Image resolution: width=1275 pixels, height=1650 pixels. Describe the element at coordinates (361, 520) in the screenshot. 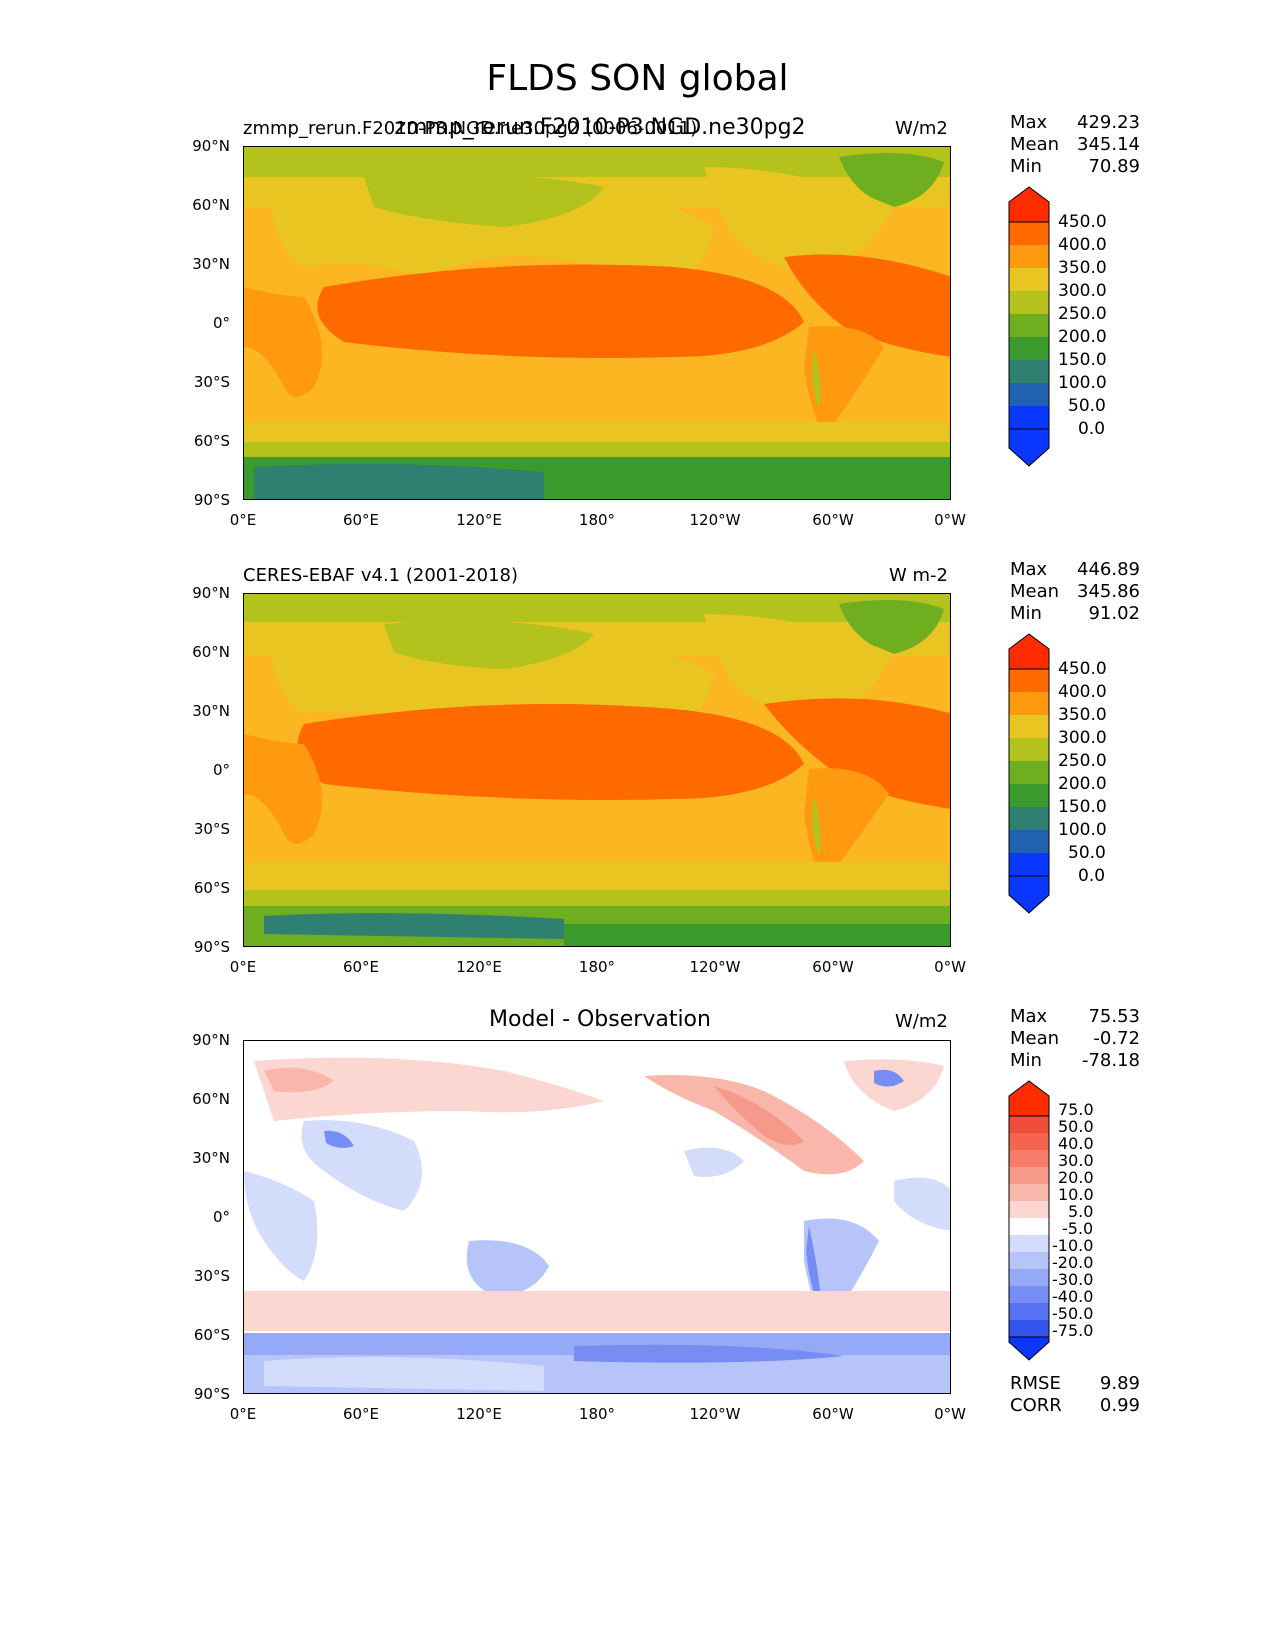

I see `model-xtick-60e: 60°E` at that location.